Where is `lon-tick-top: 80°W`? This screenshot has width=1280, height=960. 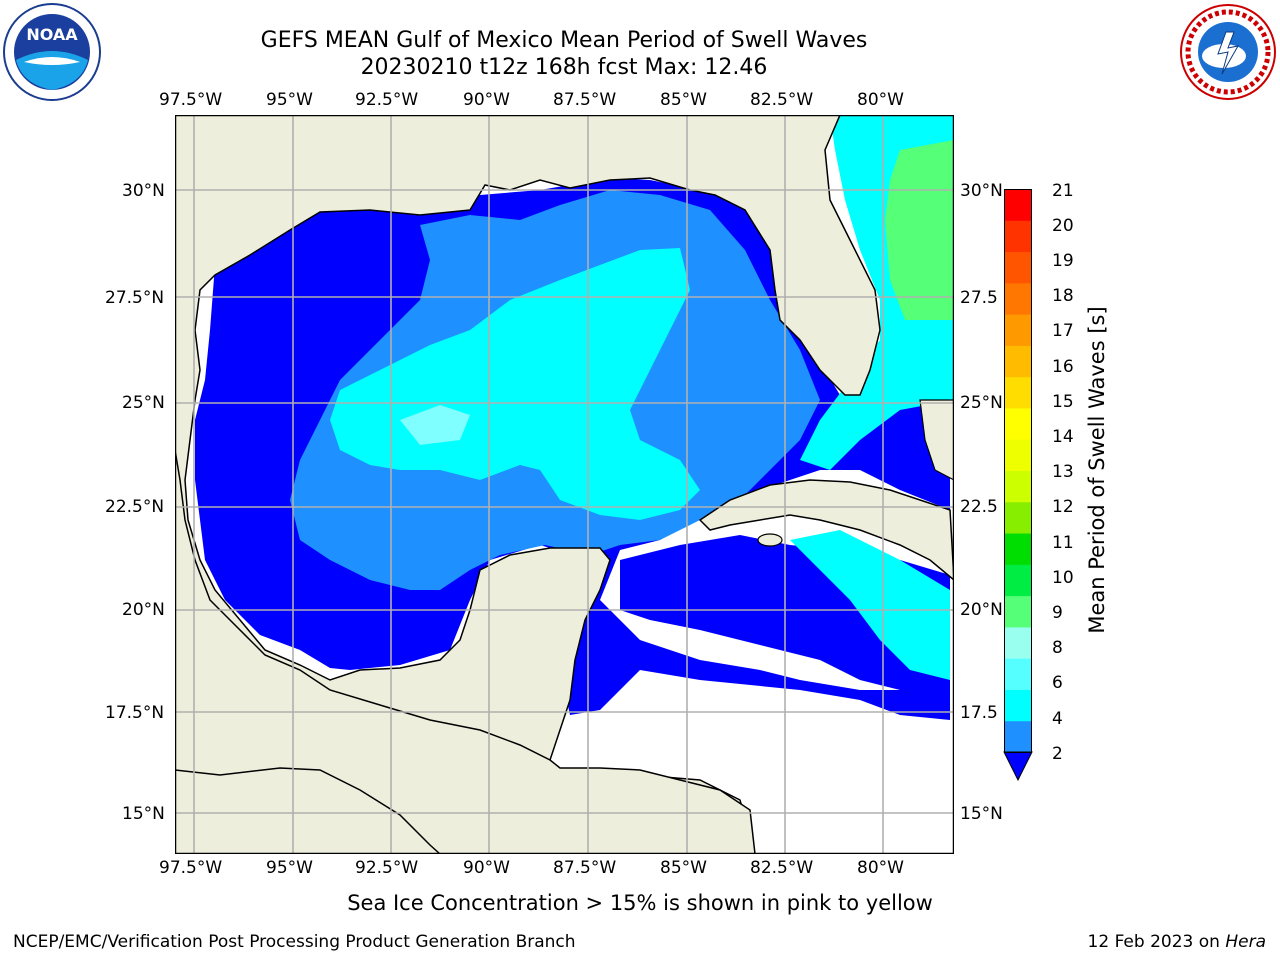
lon-tick-top: 80°W is located at coordinates (880, 100).